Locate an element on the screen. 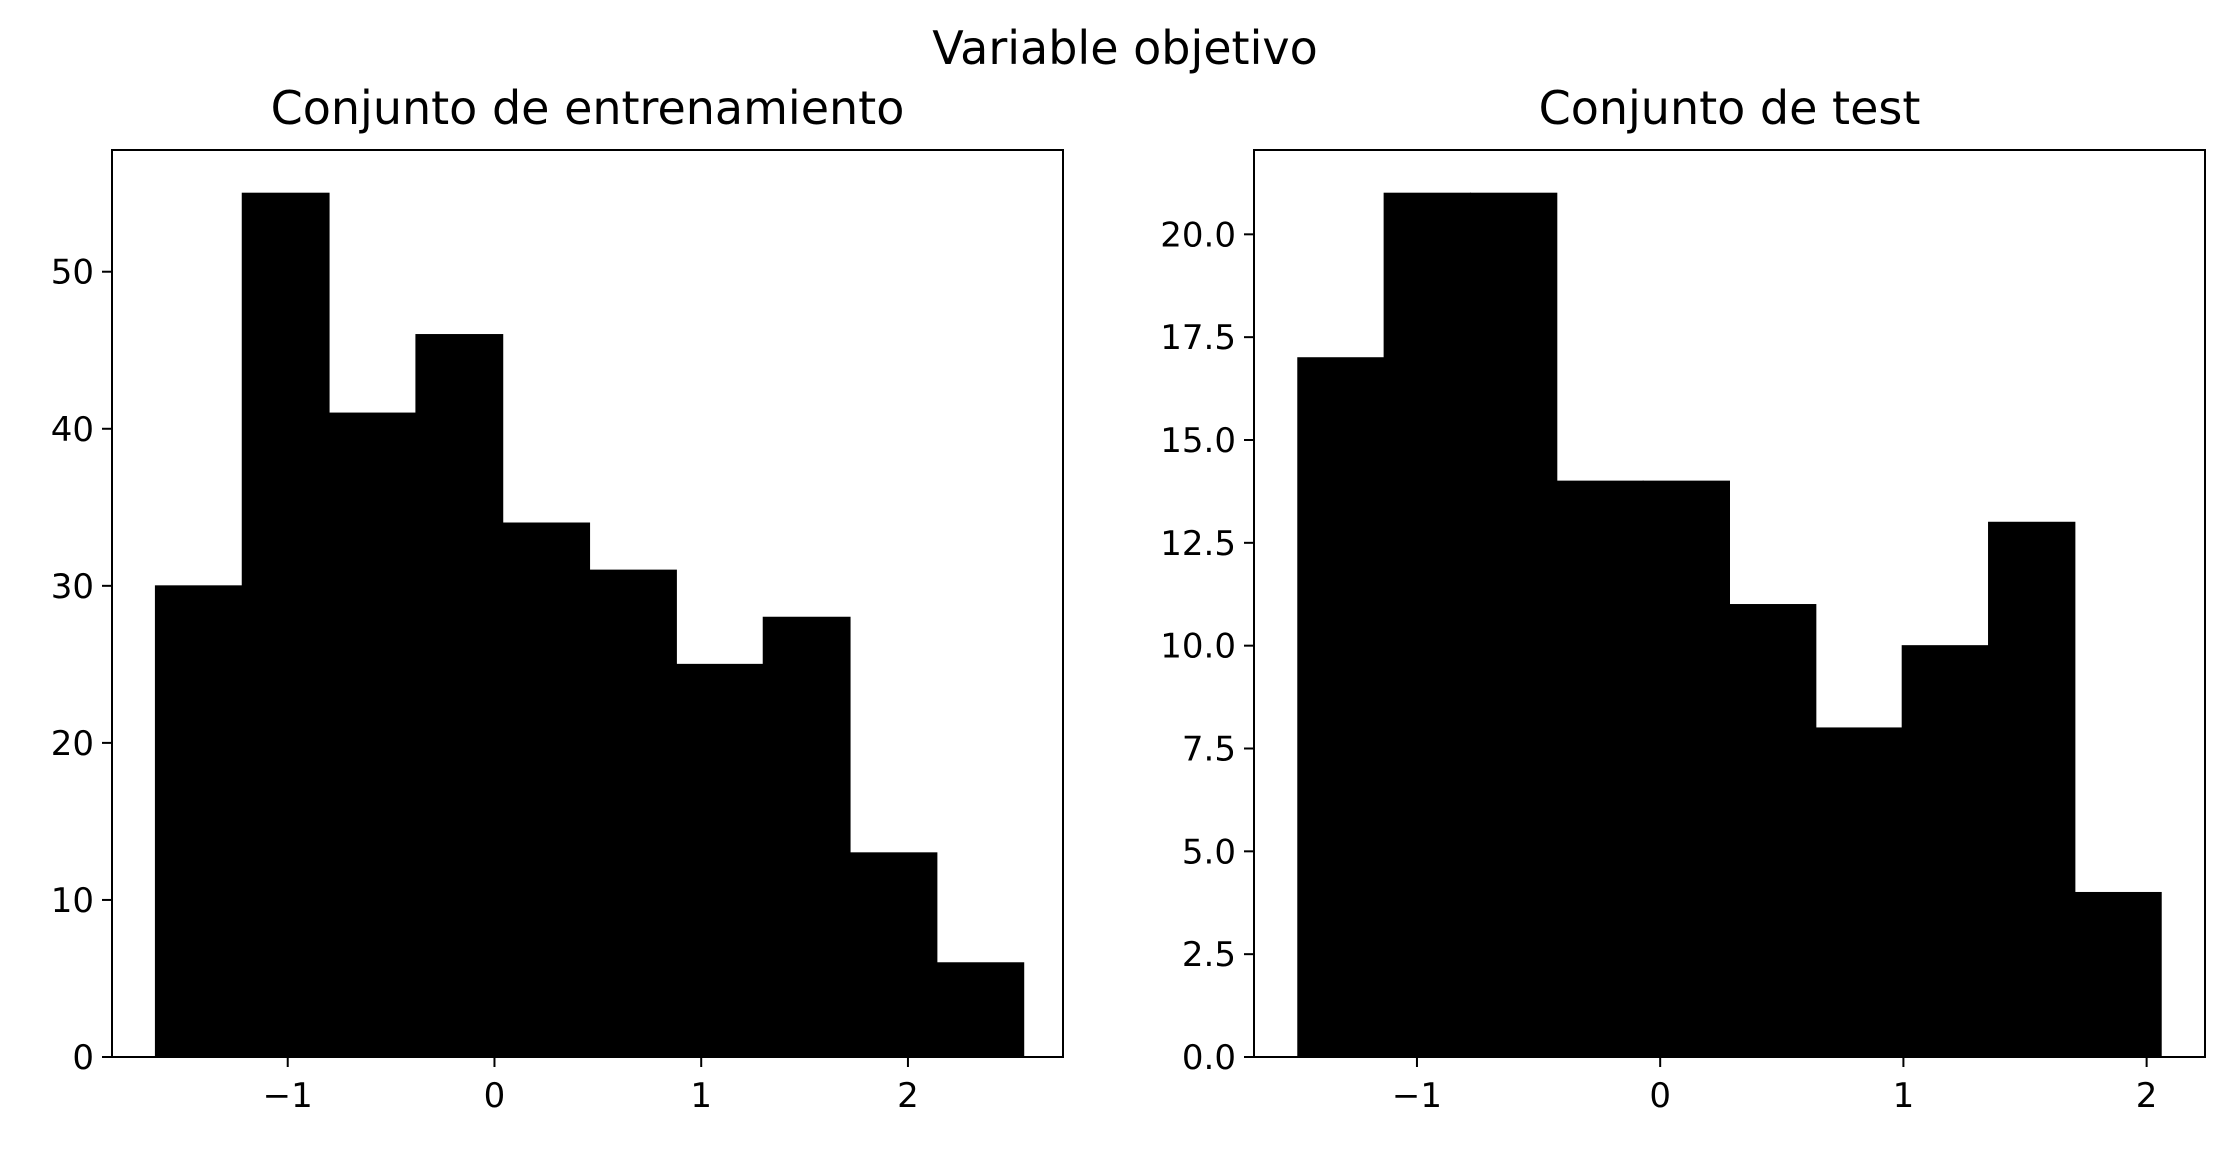 The height and width of the screenshot is (1155, 2234). train-x-tick-label: 1 is located at coordinates (701, 1096).